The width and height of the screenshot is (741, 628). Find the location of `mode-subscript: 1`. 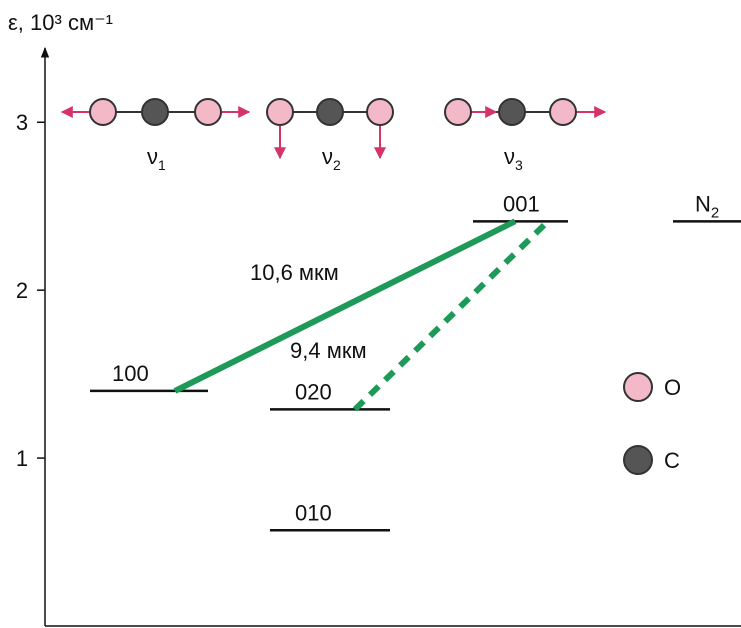

mode-subscript: 1 is located at coordinates (162, 165).